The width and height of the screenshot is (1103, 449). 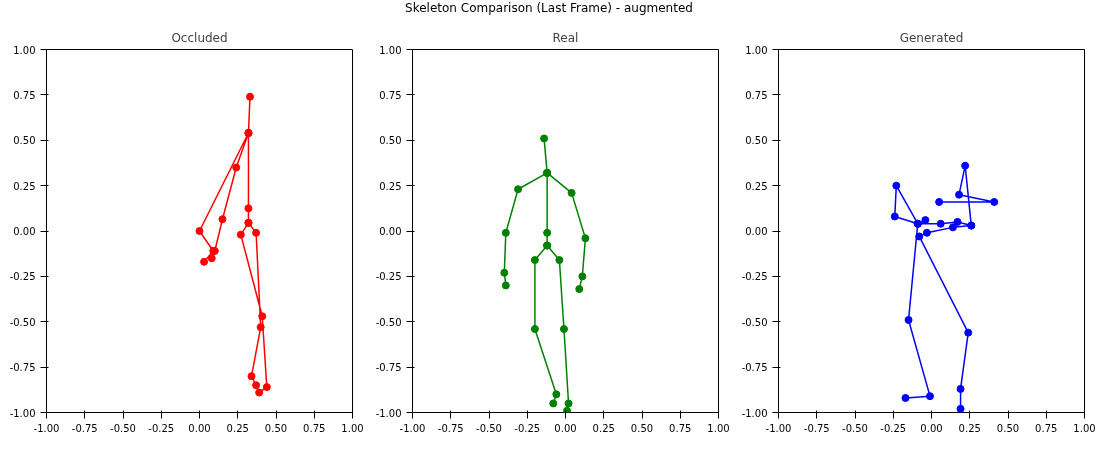 What do you see at coordinates (565, 37) in the screenshot?
I see `chart-title: Real` at bounding box center [565, 37].